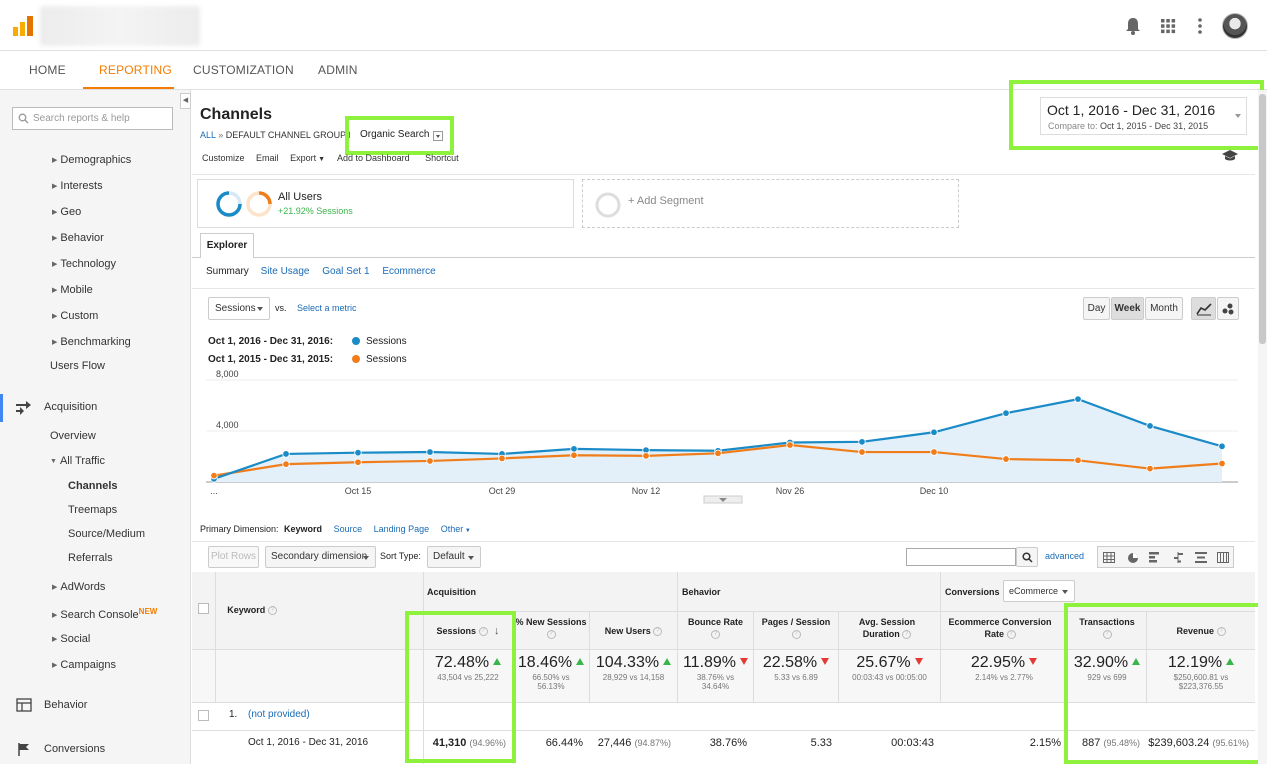 The width and height of the screenshot is (1267, 764). Describe the element at coordinates (346, 271) in the screenshot. I see `subtab-goal-set: Goal Set 1` at that location.